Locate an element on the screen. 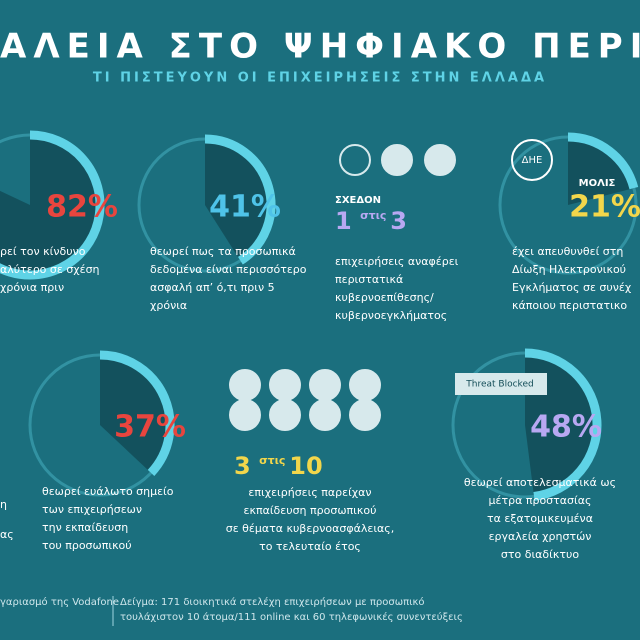 This screenshot has width=640, height=640. description: θεωρεί πως τα προσωπικά is located at coordinates (223, 251).